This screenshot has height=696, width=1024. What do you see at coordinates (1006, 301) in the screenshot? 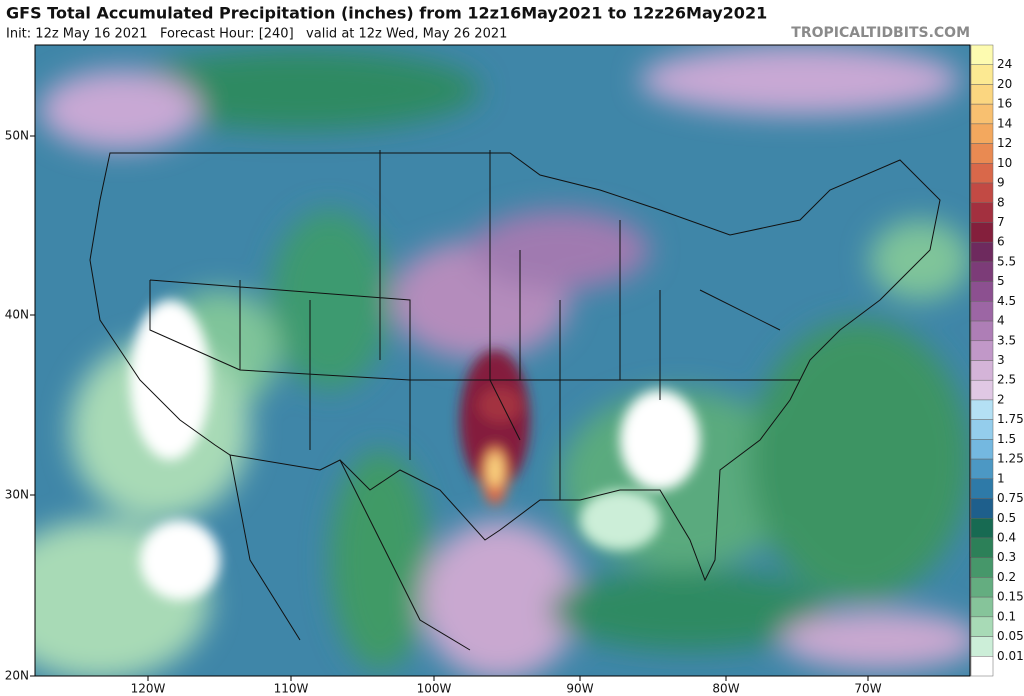
I see `colorbar-label: 4.5` at bounding box center [1006, 301].